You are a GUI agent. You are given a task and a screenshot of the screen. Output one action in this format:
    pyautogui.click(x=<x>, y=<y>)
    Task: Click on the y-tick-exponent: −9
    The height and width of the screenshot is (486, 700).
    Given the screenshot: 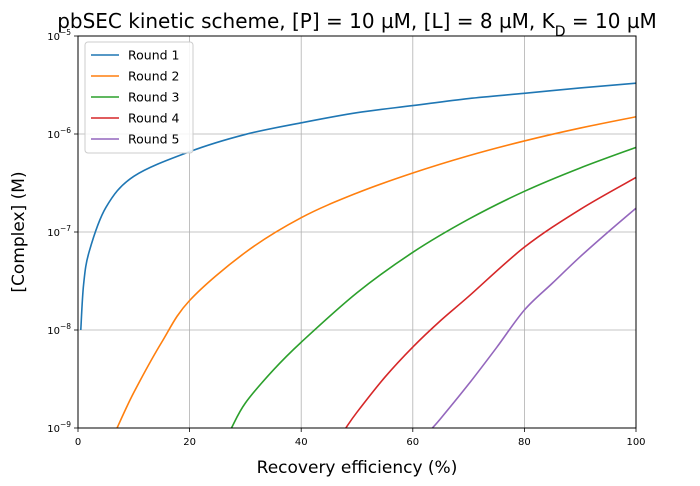 What is the action you would take?
    pyautogui.click(x=65, y=424)
    